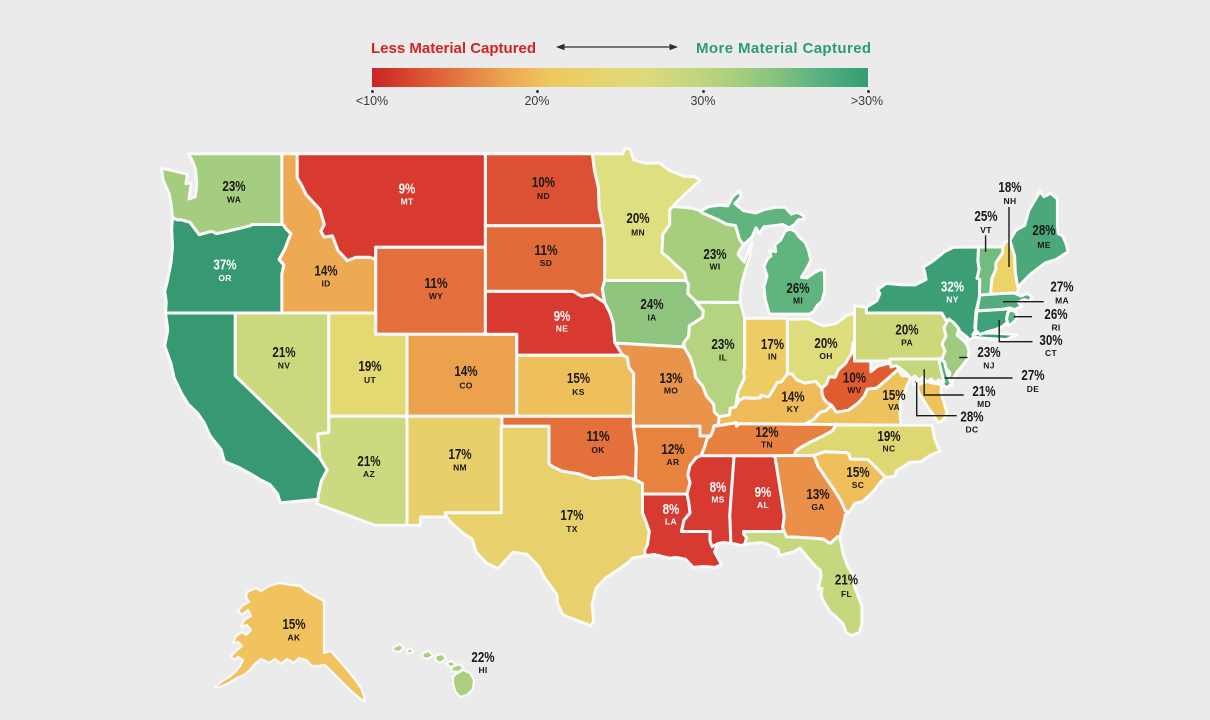  What do you see at coordinates (846, 594) in the screenshot?
I see `svg-text: FL` at bounding box center [846, 594].